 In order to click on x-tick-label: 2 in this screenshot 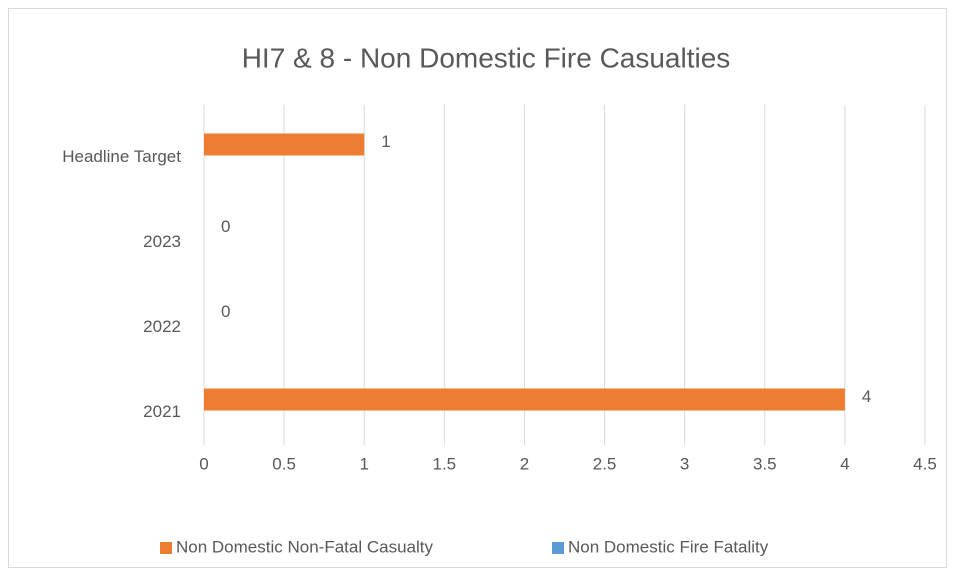, I will do `click(524, 463)`.